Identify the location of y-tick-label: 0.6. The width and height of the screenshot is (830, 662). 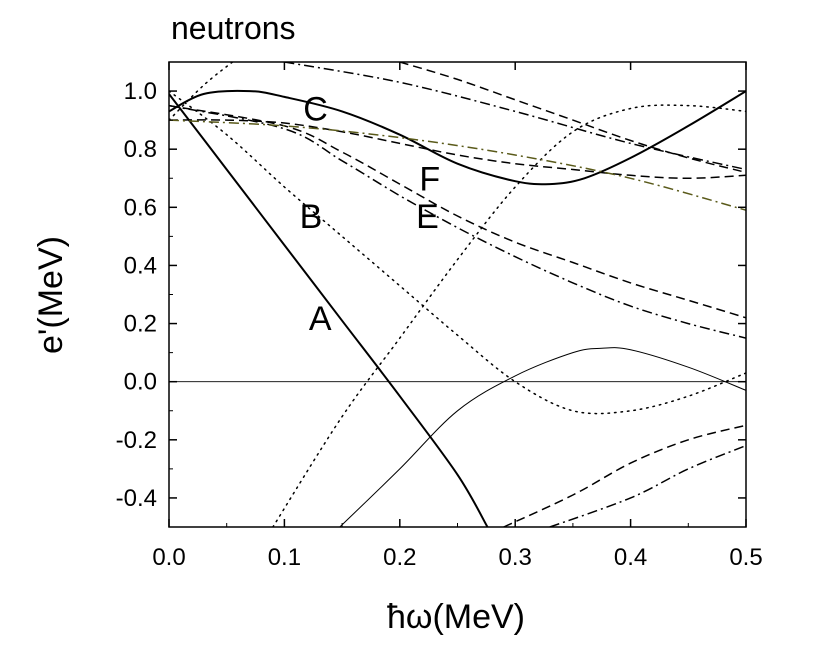
(140, 207).